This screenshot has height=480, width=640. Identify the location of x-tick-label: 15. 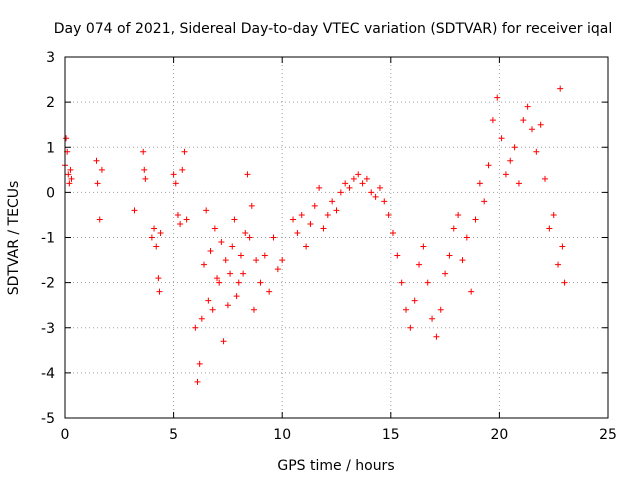
(391, 435).